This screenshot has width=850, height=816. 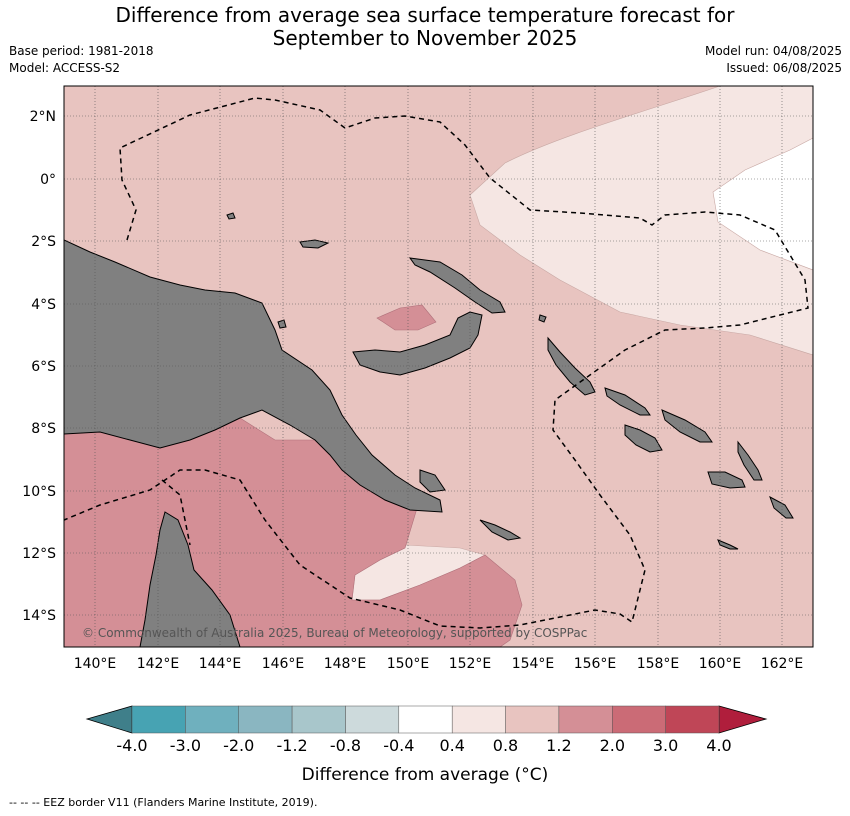 I want to click on lon-label: 154°E, so click(x=533, y=664).